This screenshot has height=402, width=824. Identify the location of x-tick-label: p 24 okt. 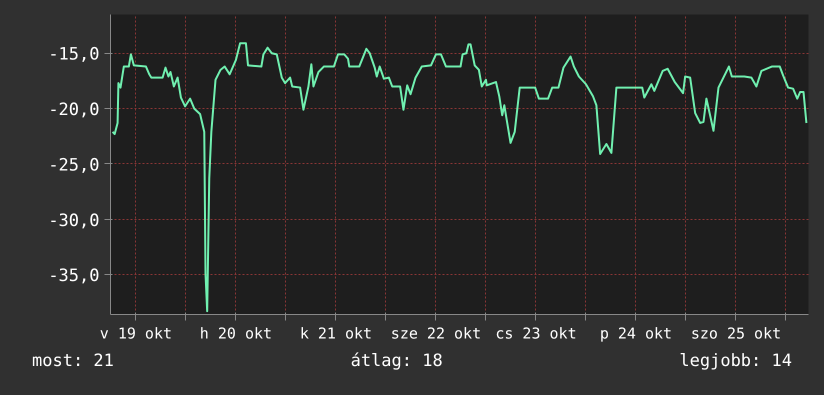
(636, 333).